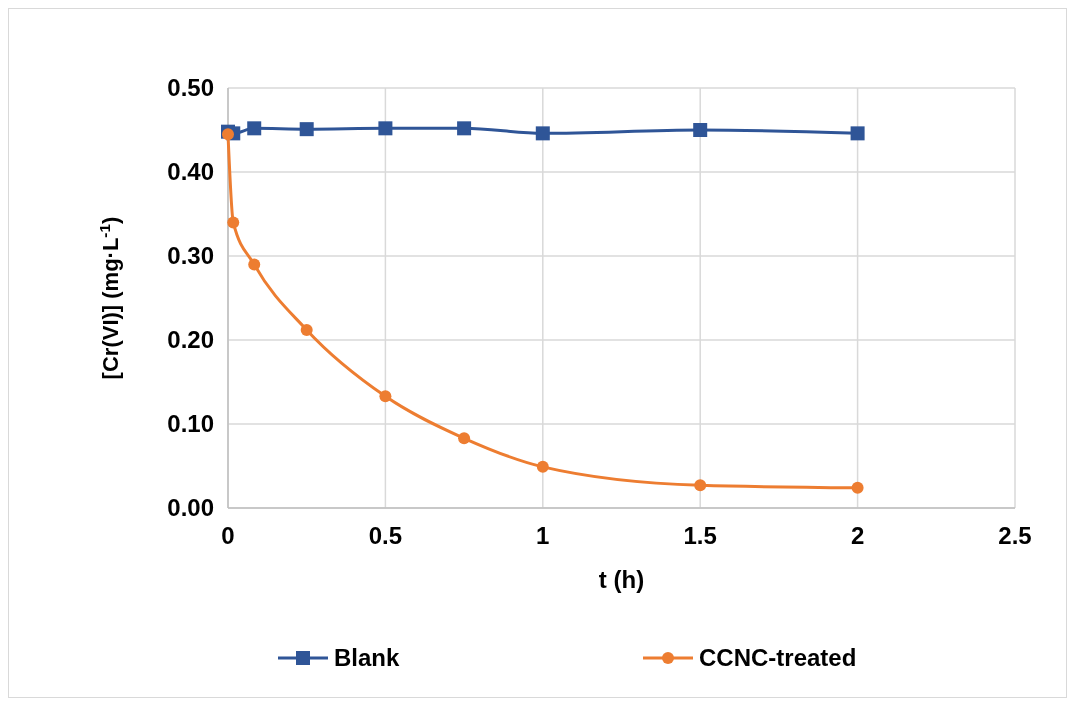 The width and height of the screenshot is (1075, 706). I want to click on x-tick-label: 2.5, so click(1015, 535).